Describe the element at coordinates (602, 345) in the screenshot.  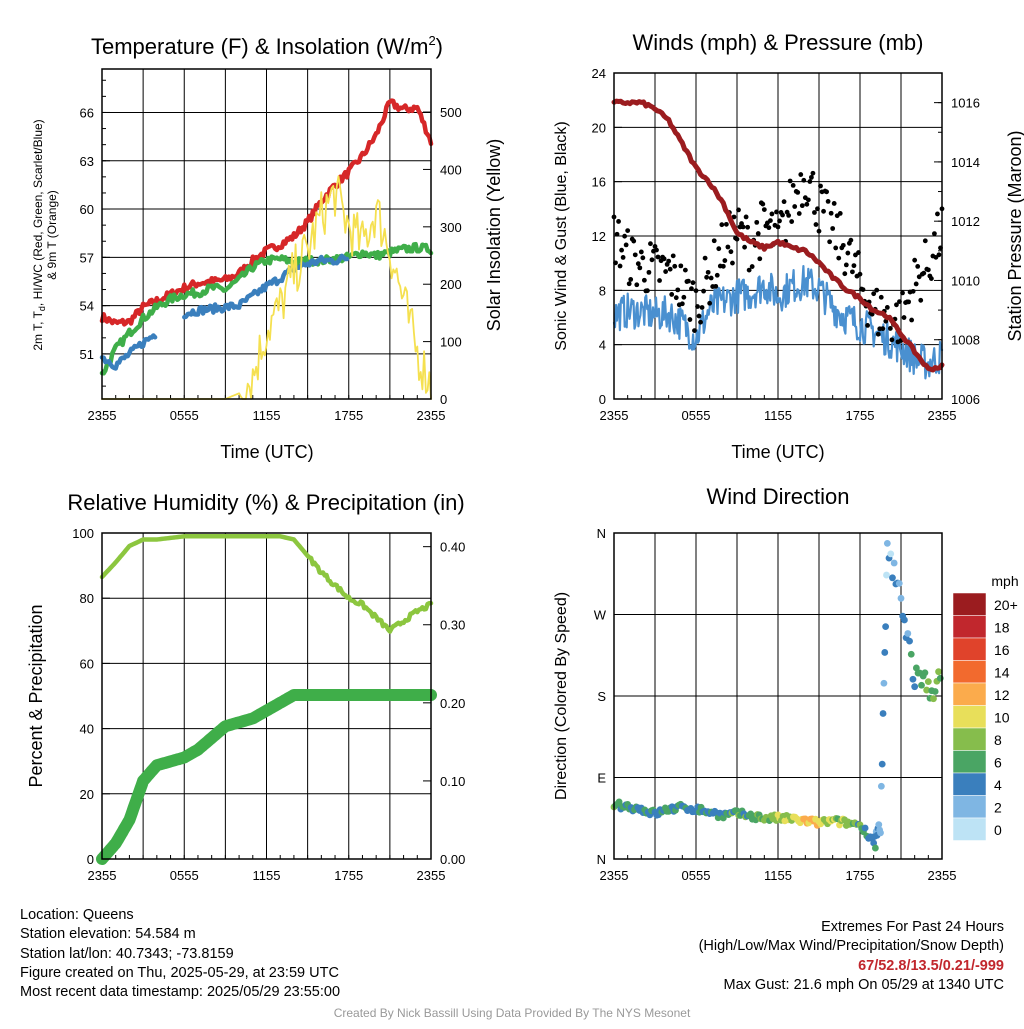
I see `y-tick-label: 4` at that location.